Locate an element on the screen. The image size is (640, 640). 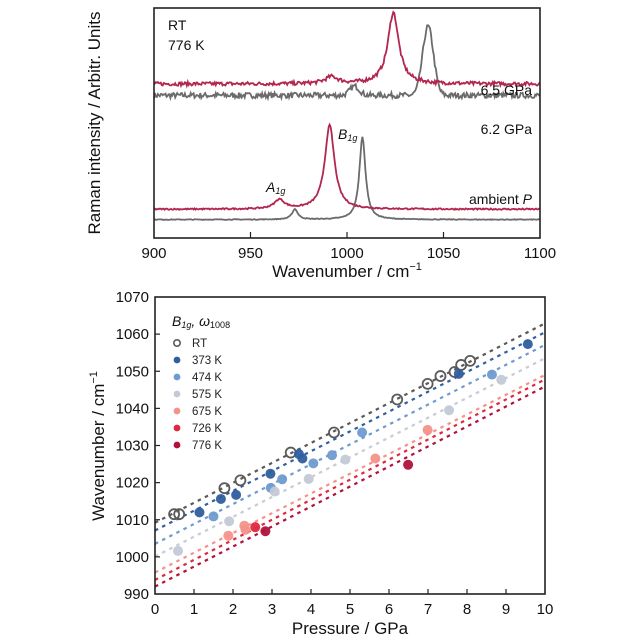
x-tick-label: 7 is located at coordinates (428, 609).